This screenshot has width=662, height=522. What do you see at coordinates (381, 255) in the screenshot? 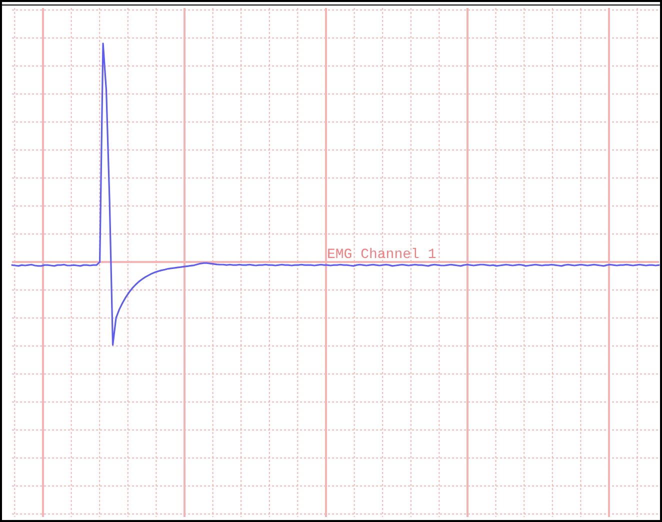
I see `series-label: EMG Channel 1` at bounding box center [381, 255].